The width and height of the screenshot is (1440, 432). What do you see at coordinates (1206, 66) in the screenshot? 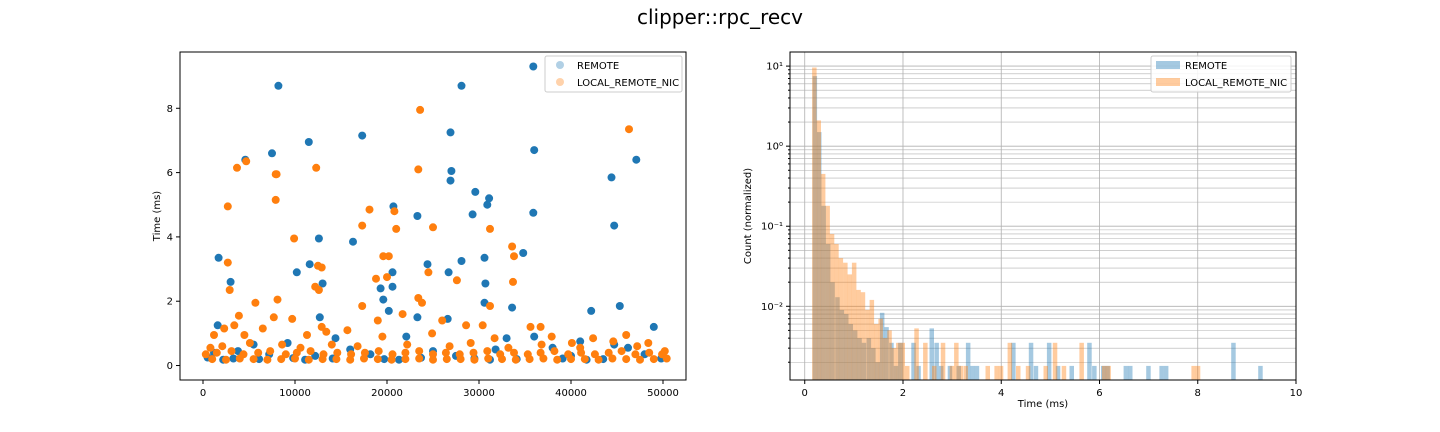
I see `histogram-legend-label-remote: REMOTE` at bounding box center [1206, 66].